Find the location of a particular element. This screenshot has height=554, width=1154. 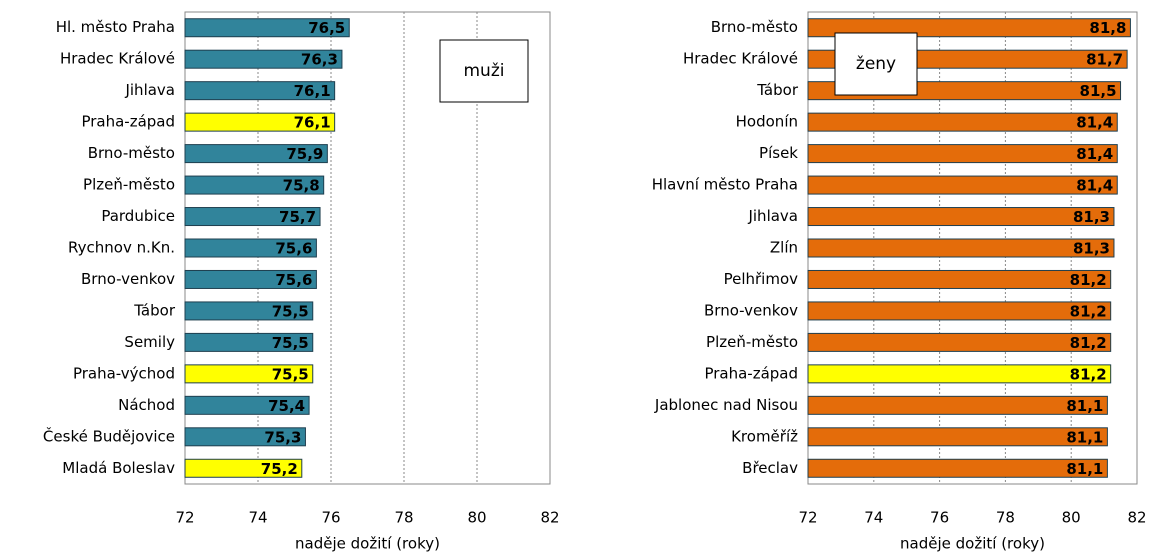

value-label: 81,7 is located at coordinates (1104, 60).